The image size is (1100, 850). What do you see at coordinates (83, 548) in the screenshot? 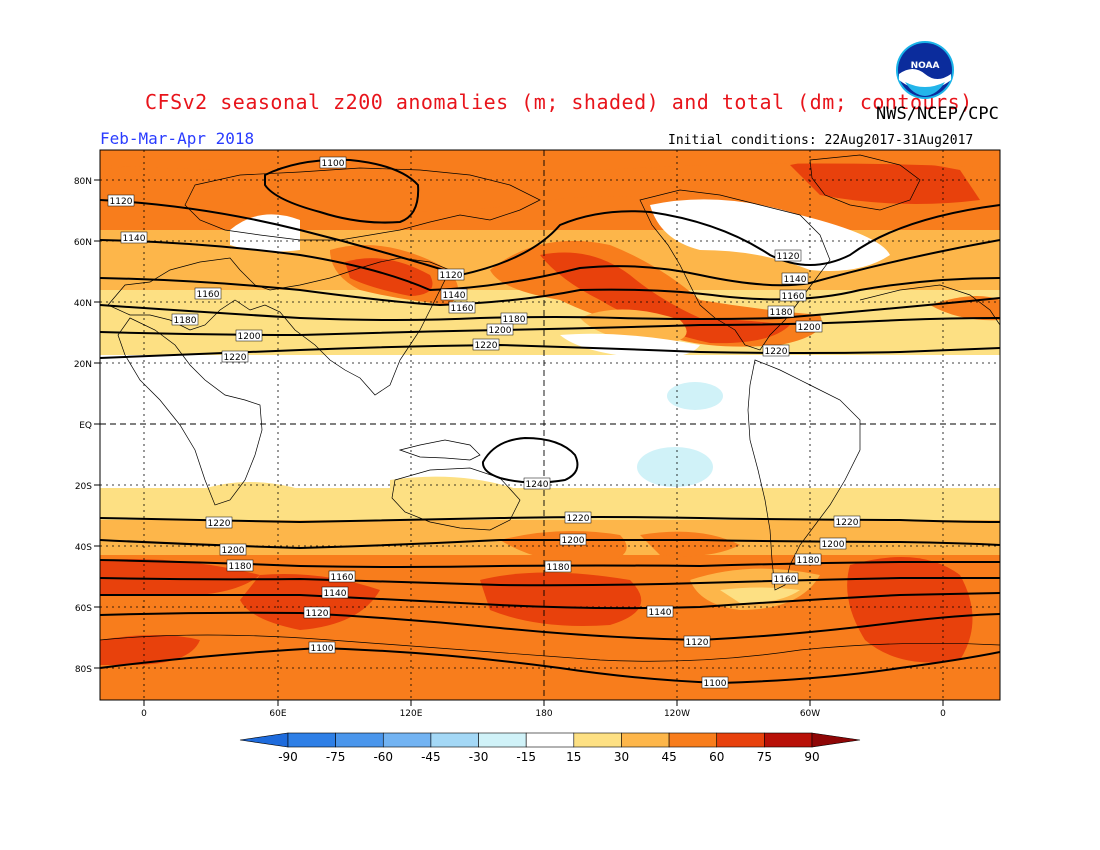
I see `lat-label: 40S` at bounding box center [83, 548].